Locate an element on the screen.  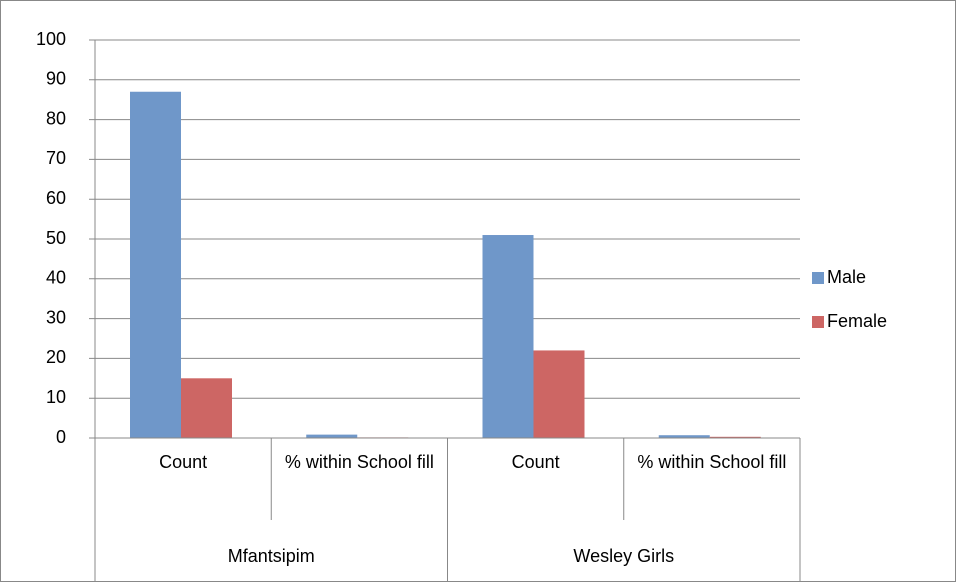
y-tick-label: 0 is located at coordinates (61, 437).